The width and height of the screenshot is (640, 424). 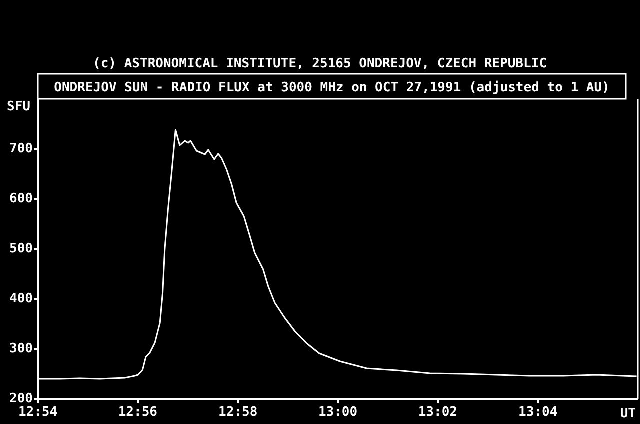 What do you see at coordinates (38, 412) in the screenshot?
I see `x-tick-label: 12:54` at bounding box center [38, 412].